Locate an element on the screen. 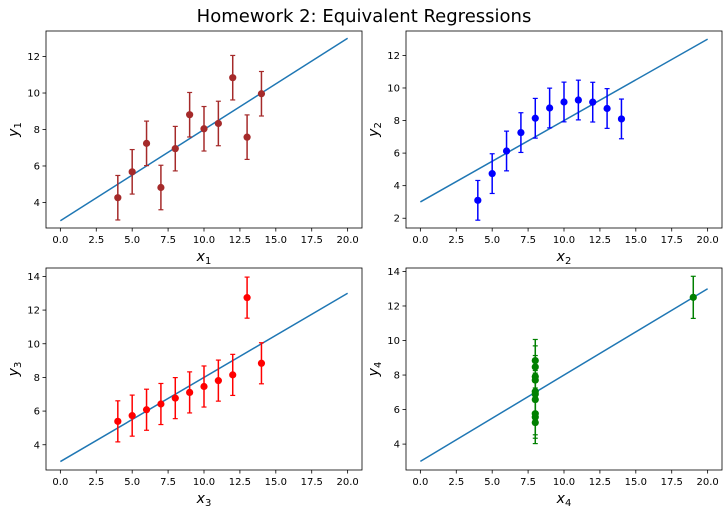  y-axis-label: y3 is located at coordinates (15, 370).